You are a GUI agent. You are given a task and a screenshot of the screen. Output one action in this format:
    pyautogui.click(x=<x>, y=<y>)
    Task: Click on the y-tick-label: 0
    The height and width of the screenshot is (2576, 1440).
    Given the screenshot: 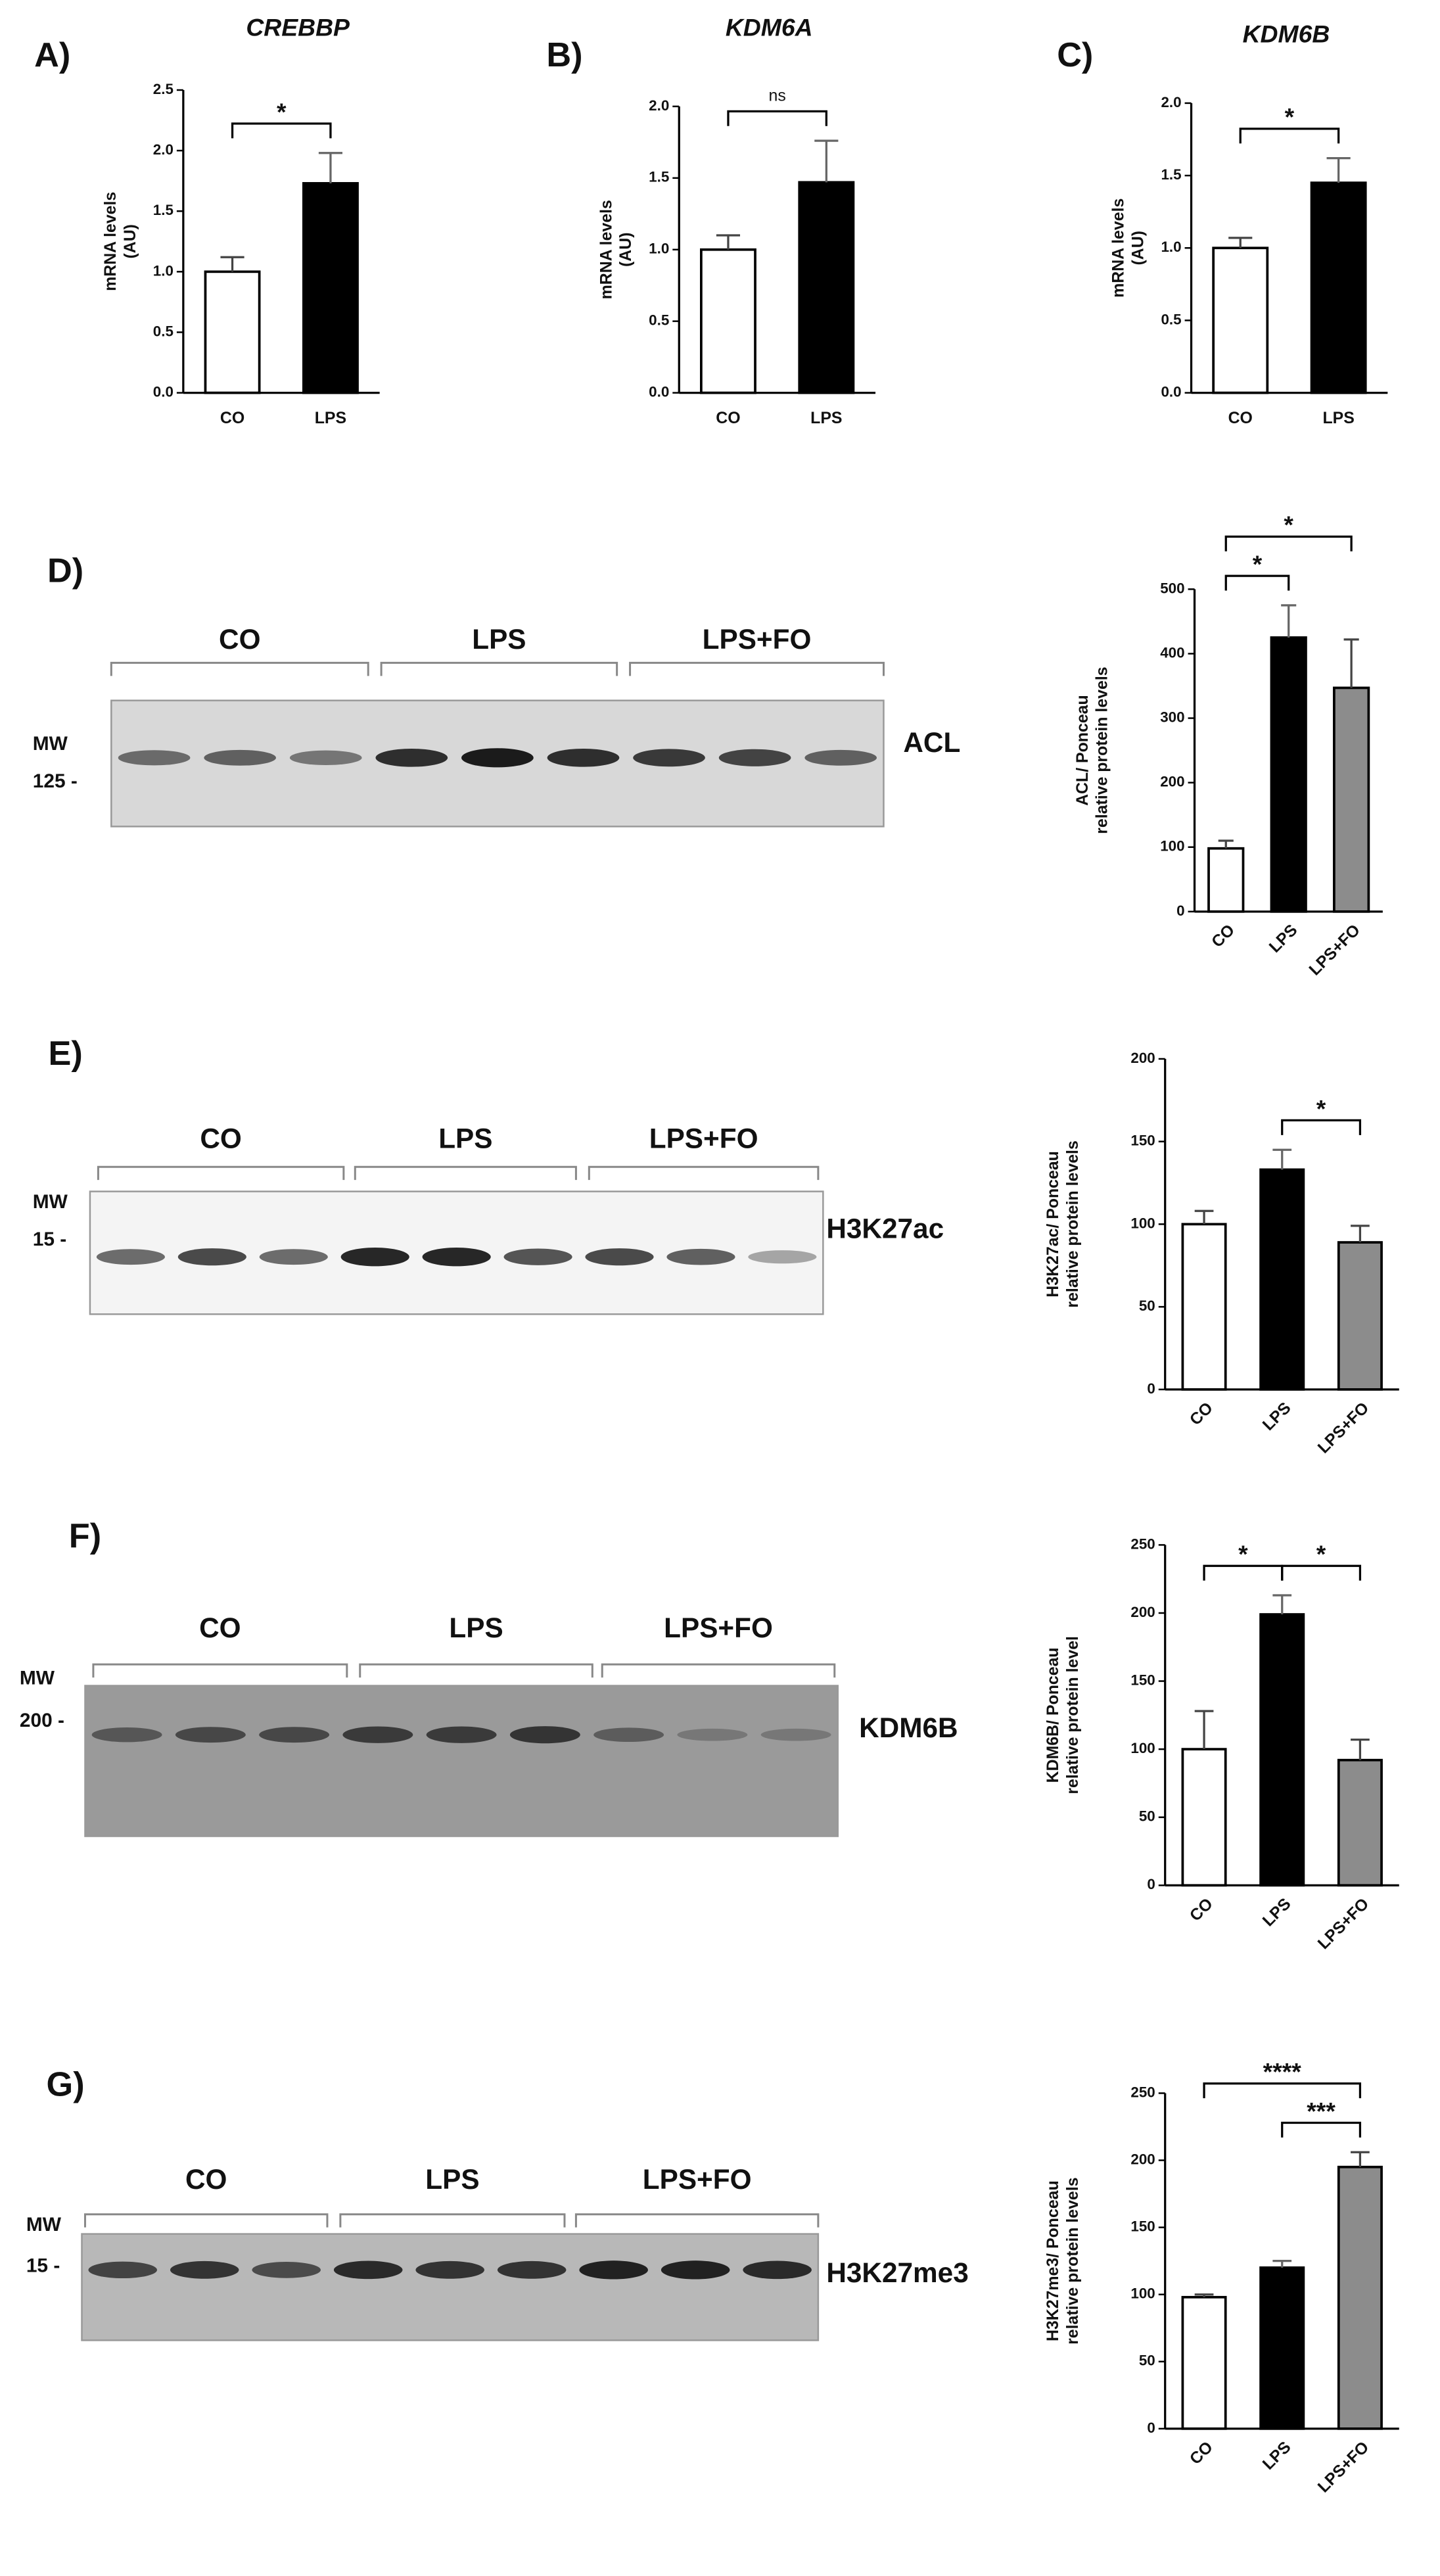 What is the action you would take?
    pyautogui.click(x=1180, y=910)
    